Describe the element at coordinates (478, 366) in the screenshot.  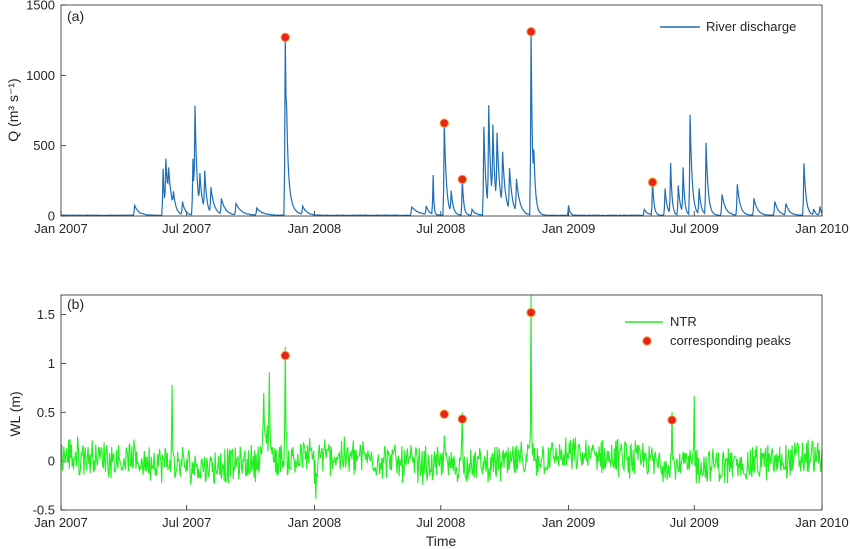
I see `ntr-peak-markers` at that location.